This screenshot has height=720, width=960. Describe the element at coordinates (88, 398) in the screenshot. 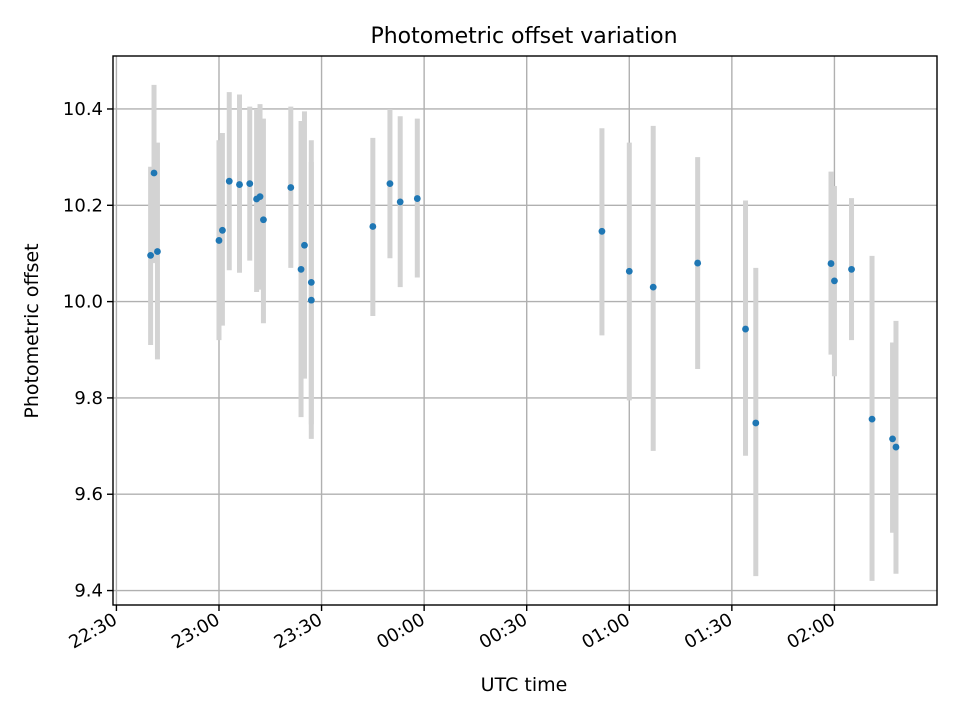

I see `y-tick-label: 9.8` at that location.